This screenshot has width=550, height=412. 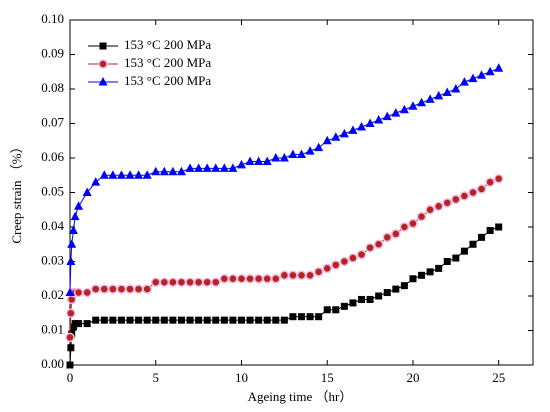 I want to click on y-tick-label: 0.06, so click(x=52, y=156).